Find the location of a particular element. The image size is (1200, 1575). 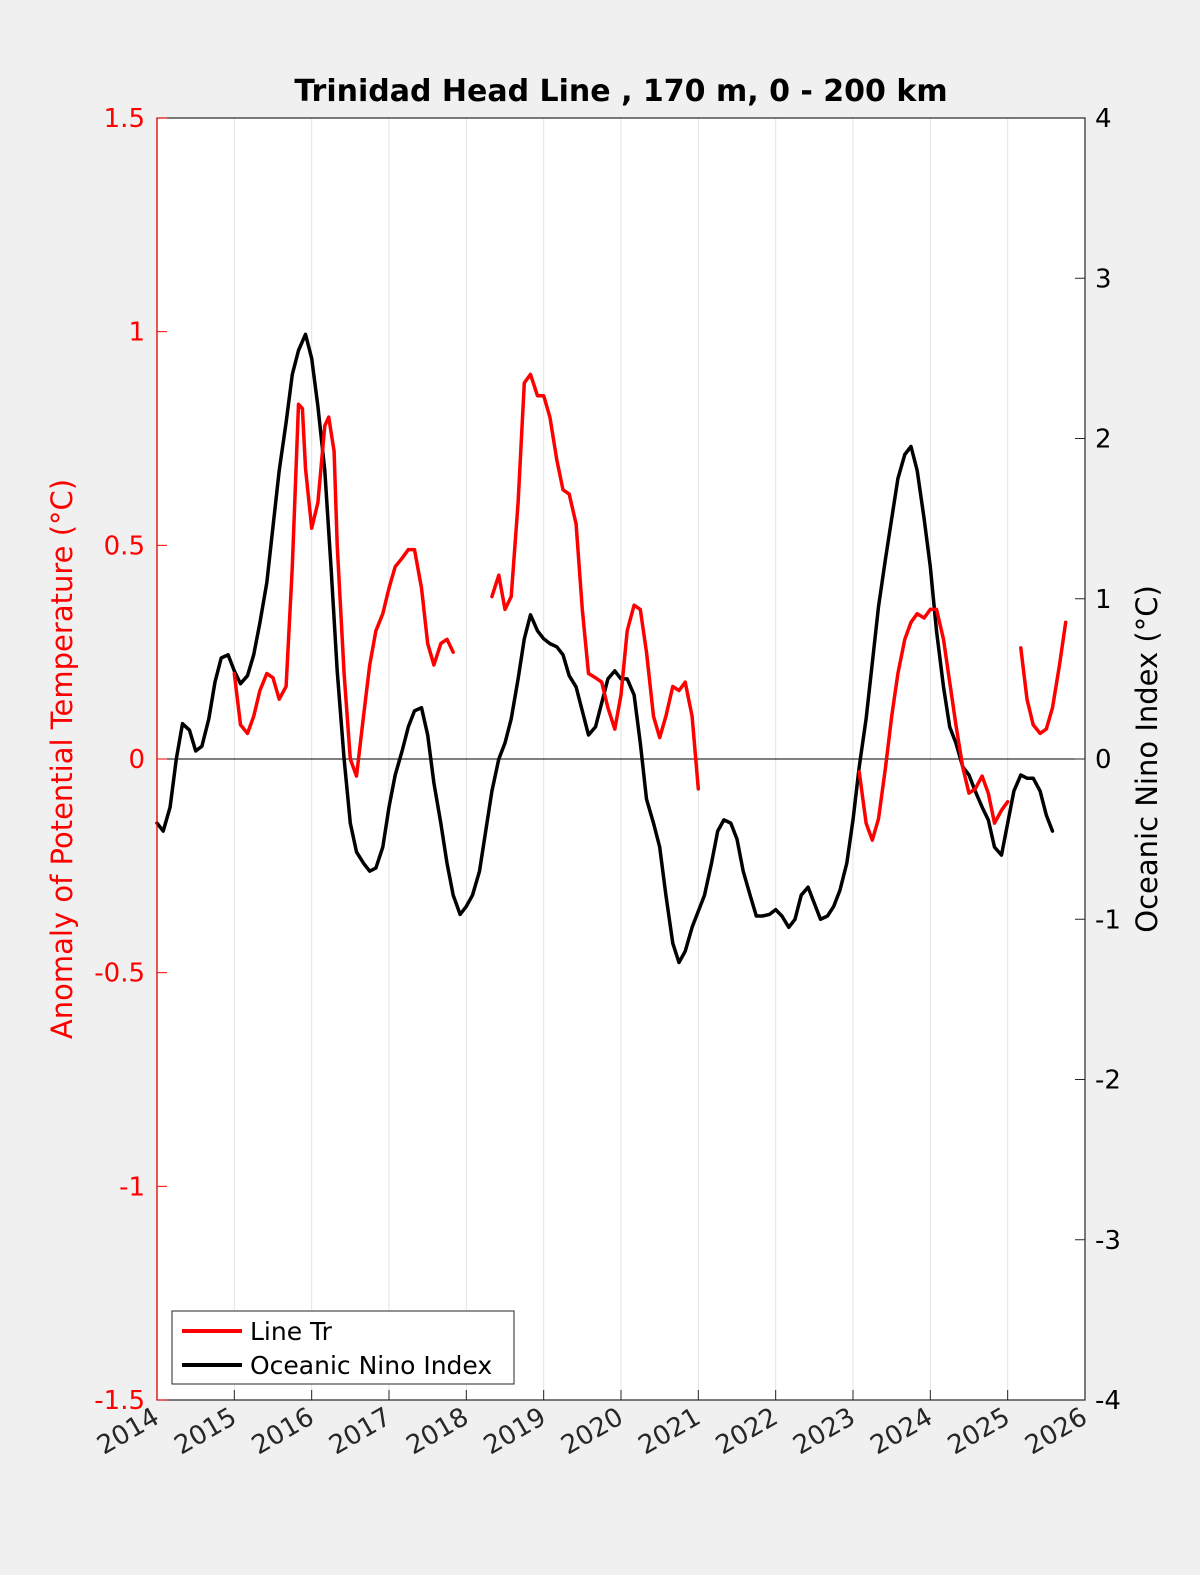

y-left-tick-label: 0 is located at coordinates (136, 760).